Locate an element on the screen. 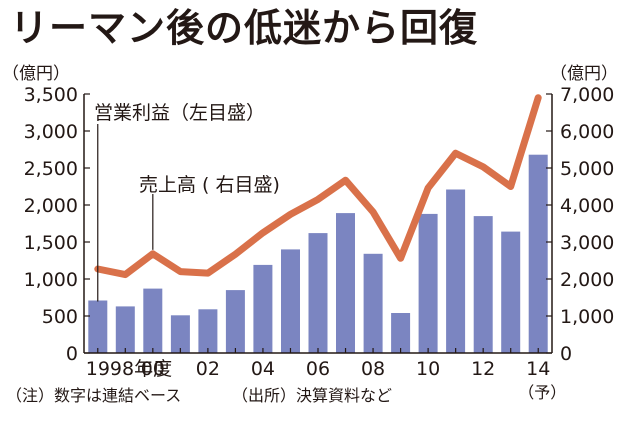  bar-2009 is located at coordinates (401, 333).